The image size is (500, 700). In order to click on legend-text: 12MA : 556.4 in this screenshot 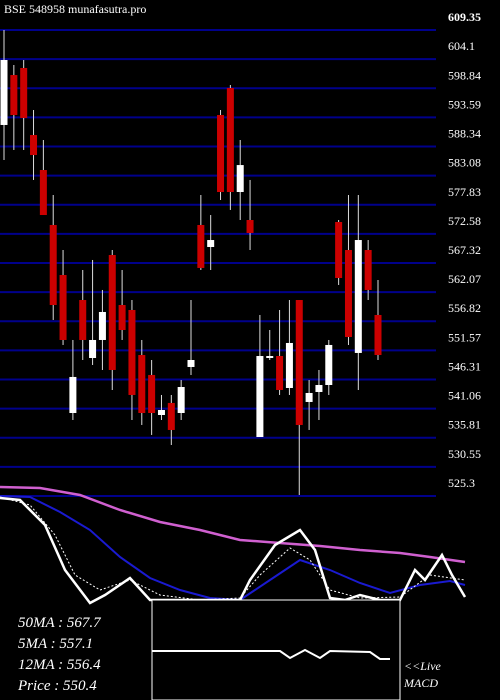, I will do `click(59, 665)`.